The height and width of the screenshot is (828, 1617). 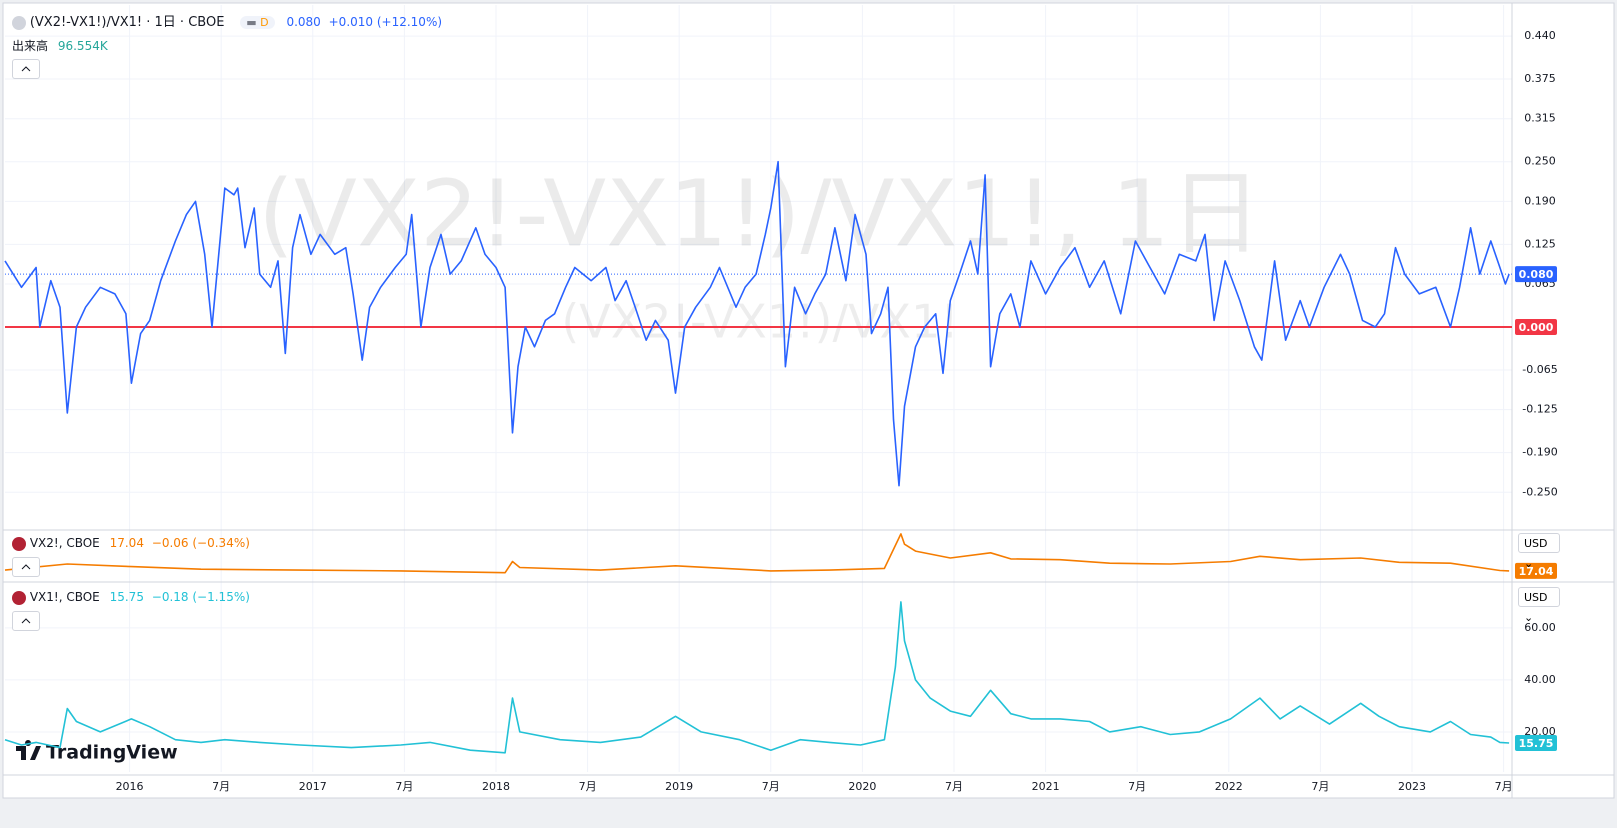 I want to click on last-value: 17.04, so click(x=126, y=543).